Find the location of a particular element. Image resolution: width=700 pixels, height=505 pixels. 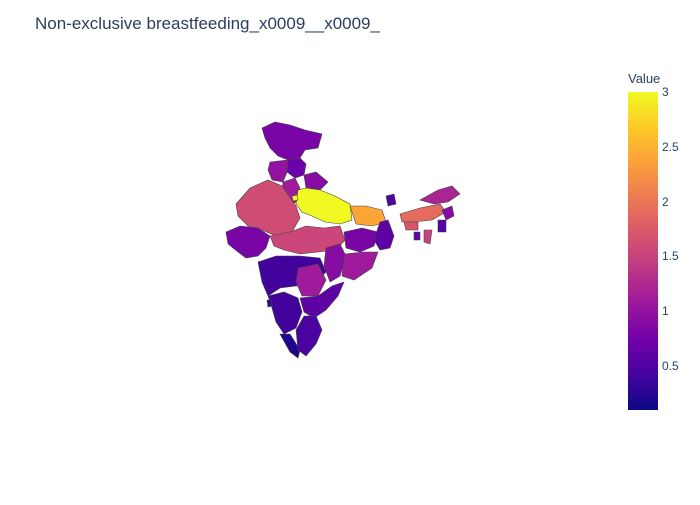

region-odisha is located at coordinates (360, 266).